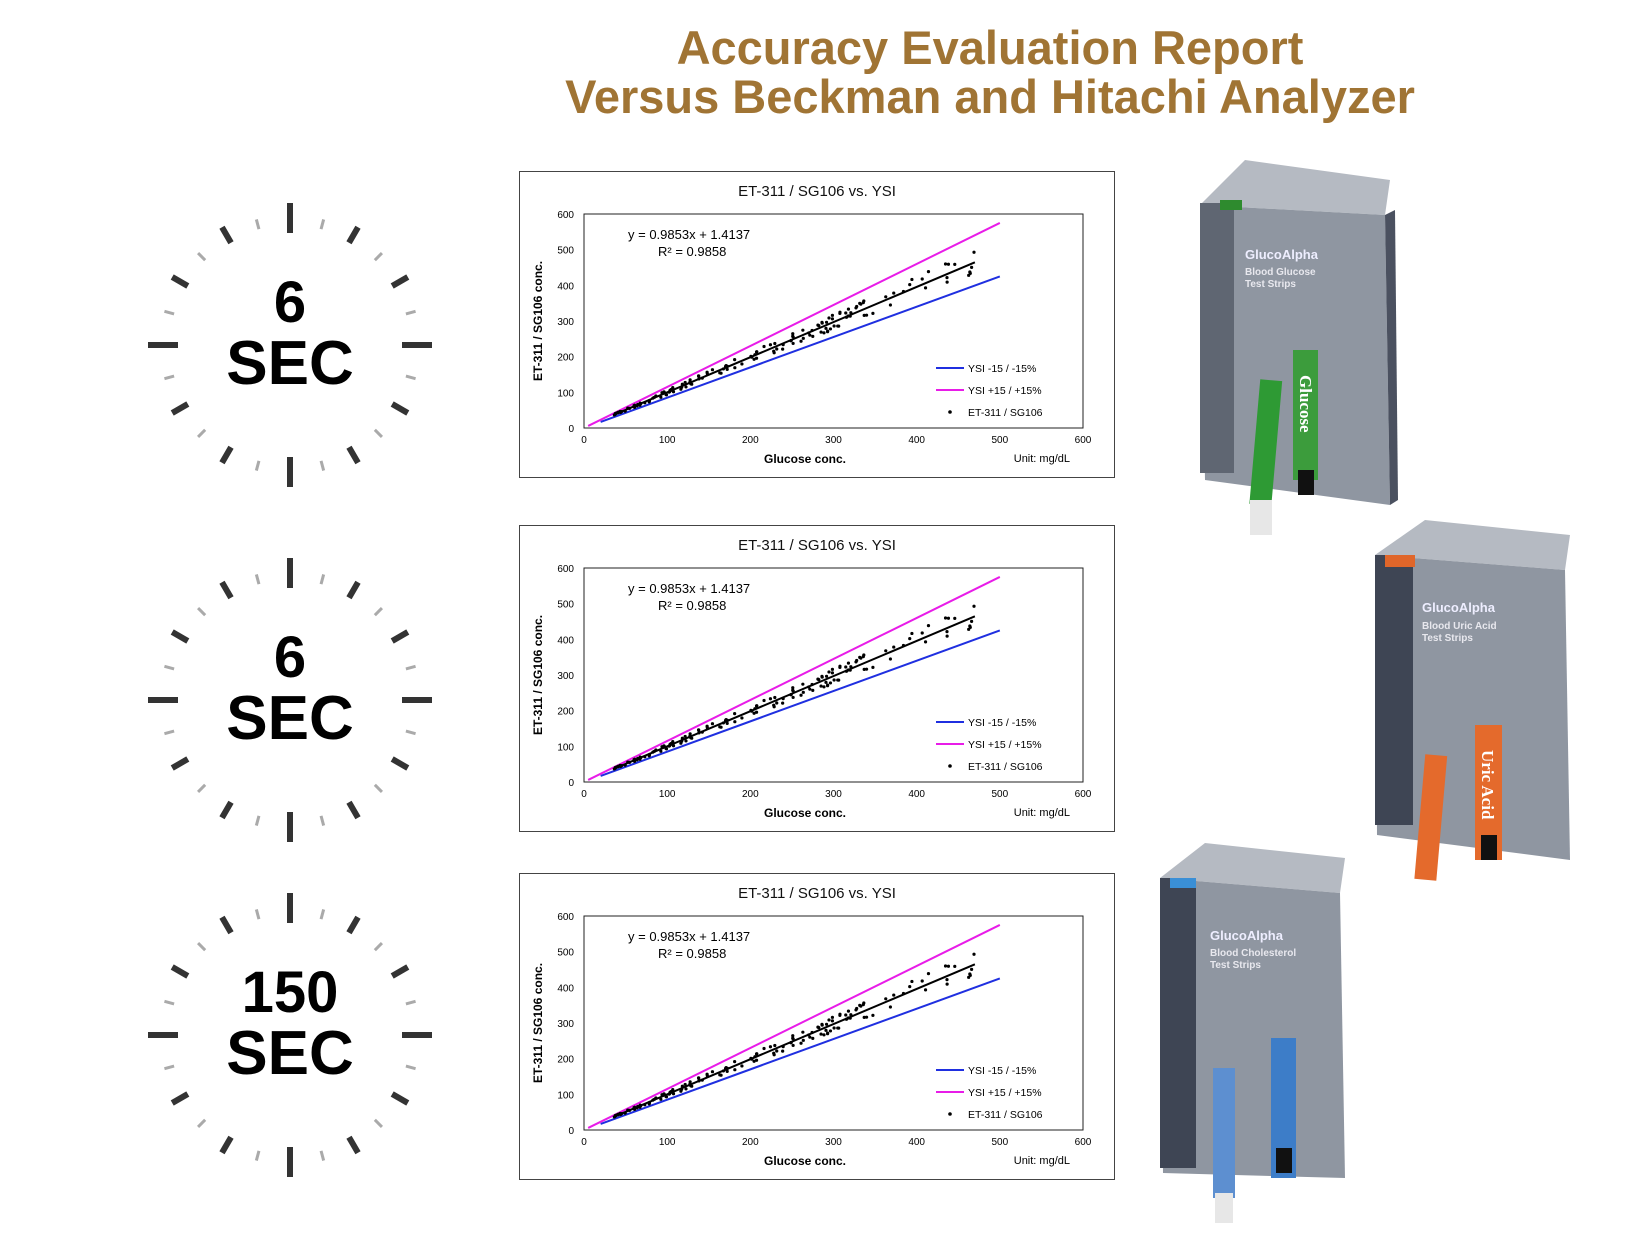 The height and width of the screenshot is (1242, 1632). Describe the element at coordinates (1005, 745) in the screenshot. I see `legend-label: YSI +15 / +15%` at that location.